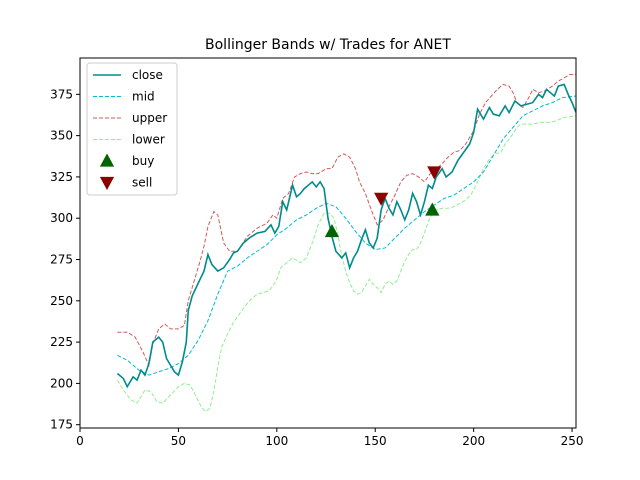  I want to click on y-tick-label: 350, so click(61, 136).